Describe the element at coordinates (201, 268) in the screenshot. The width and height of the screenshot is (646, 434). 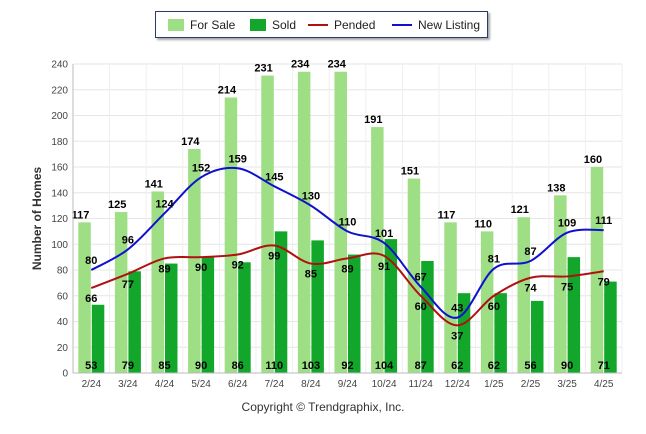
I see `data-label-pended: 90` at that location.